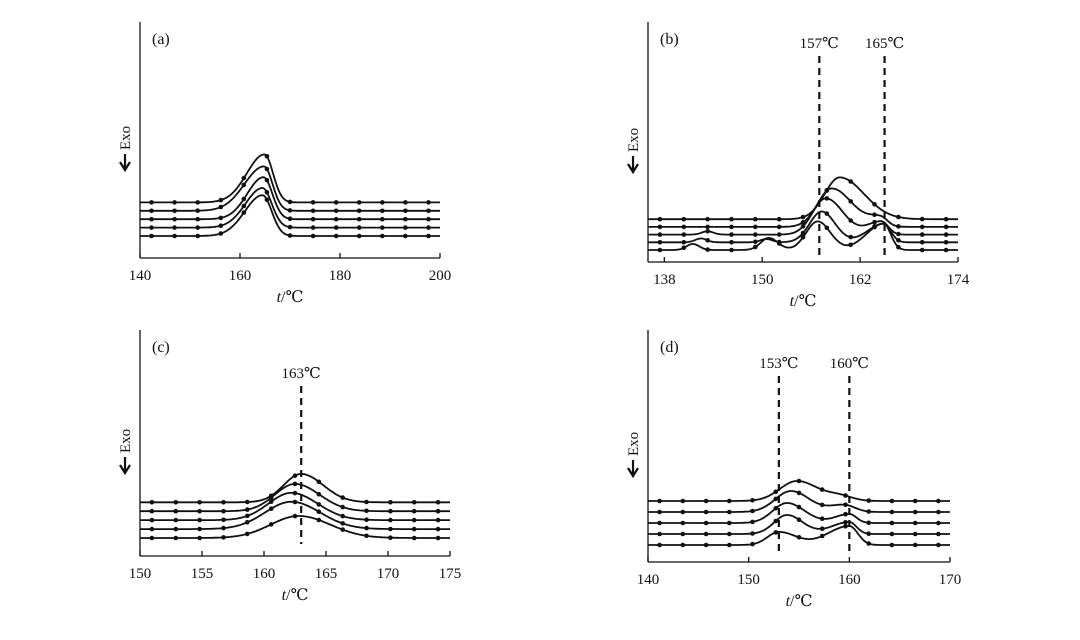 This screenshot has width=1080, height=640. I want to click on x-tick-label: 170, so click(950, 580).